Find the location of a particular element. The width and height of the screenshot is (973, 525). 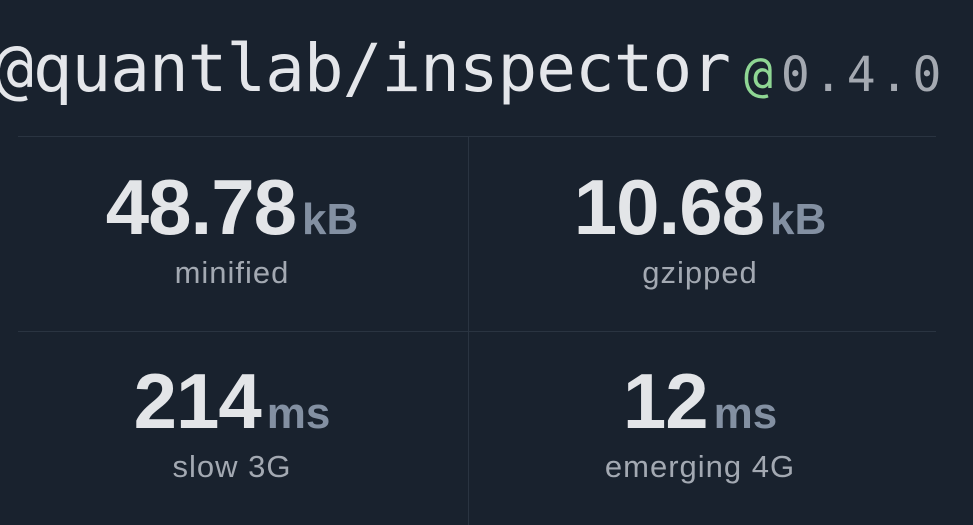

stat-emerging-4g: 12 ms emerging 4G is located at coordinates (700, 420).